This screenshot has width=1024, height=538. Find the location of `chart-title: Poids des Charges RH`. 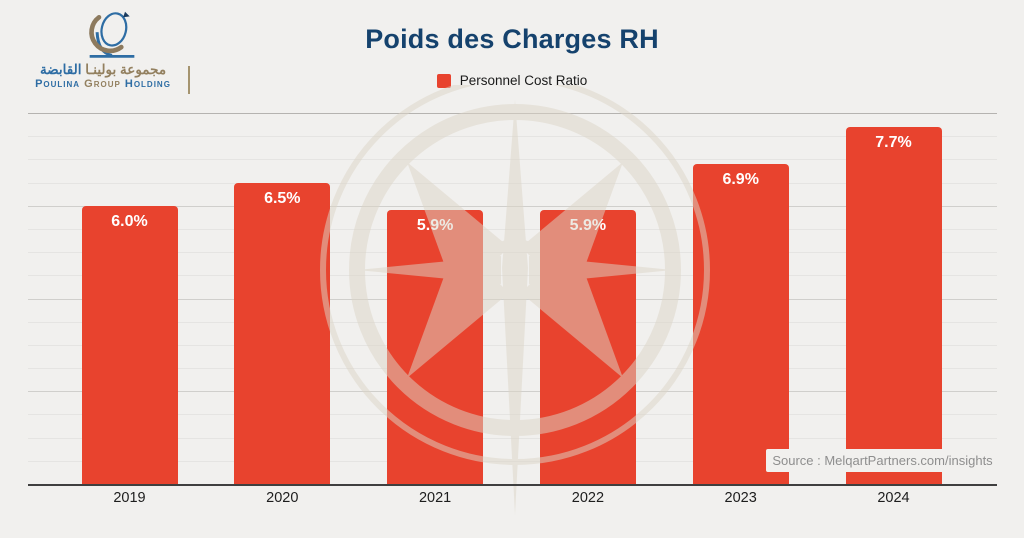

chart-title: Poids des Charges RH is located at coordinates (512, 39).